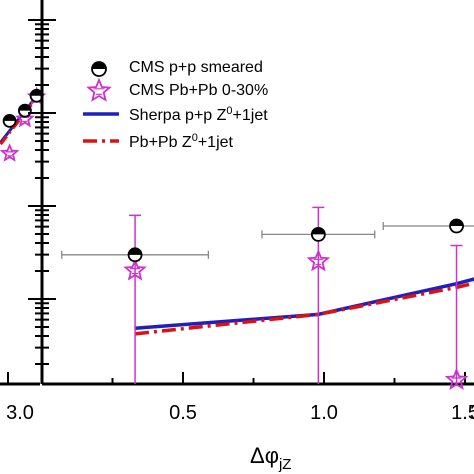 The image size is (474, 474). What do you see at coordinates (178, 115) in the screenshot?
I see `legend-label-text: Sherpa p+p Z` at bounding box center [178, 115].